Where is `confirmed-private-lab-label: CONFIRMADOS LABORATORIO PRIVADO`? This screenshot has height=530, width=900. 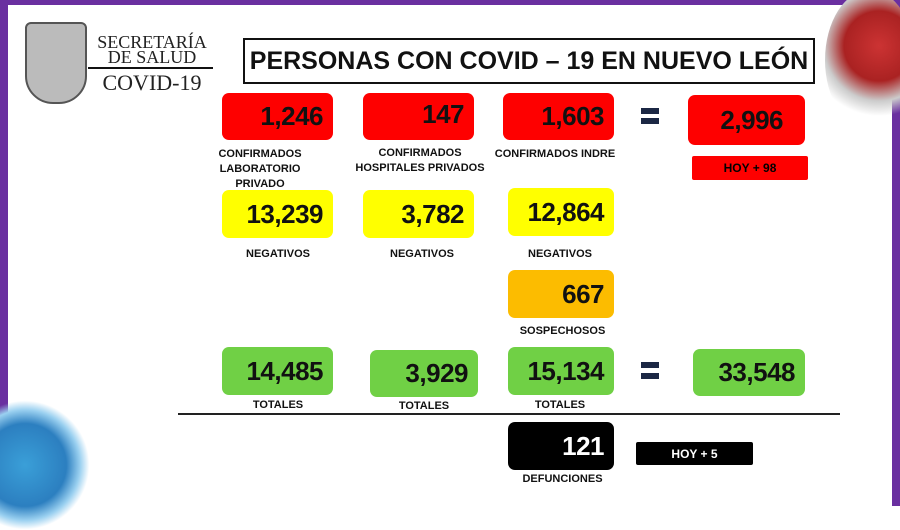 confirmed-private-lab-label: CONFIRMADOS LABORATORIO PRIVADO is located at coordinates (260, 169).